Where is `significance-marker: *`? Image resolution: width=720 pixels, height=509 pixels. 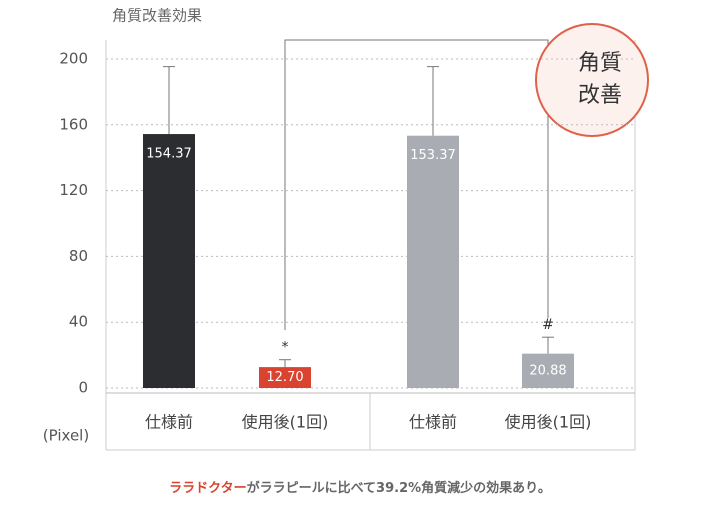 significance-marker: * is located at coordinates (285, 348).